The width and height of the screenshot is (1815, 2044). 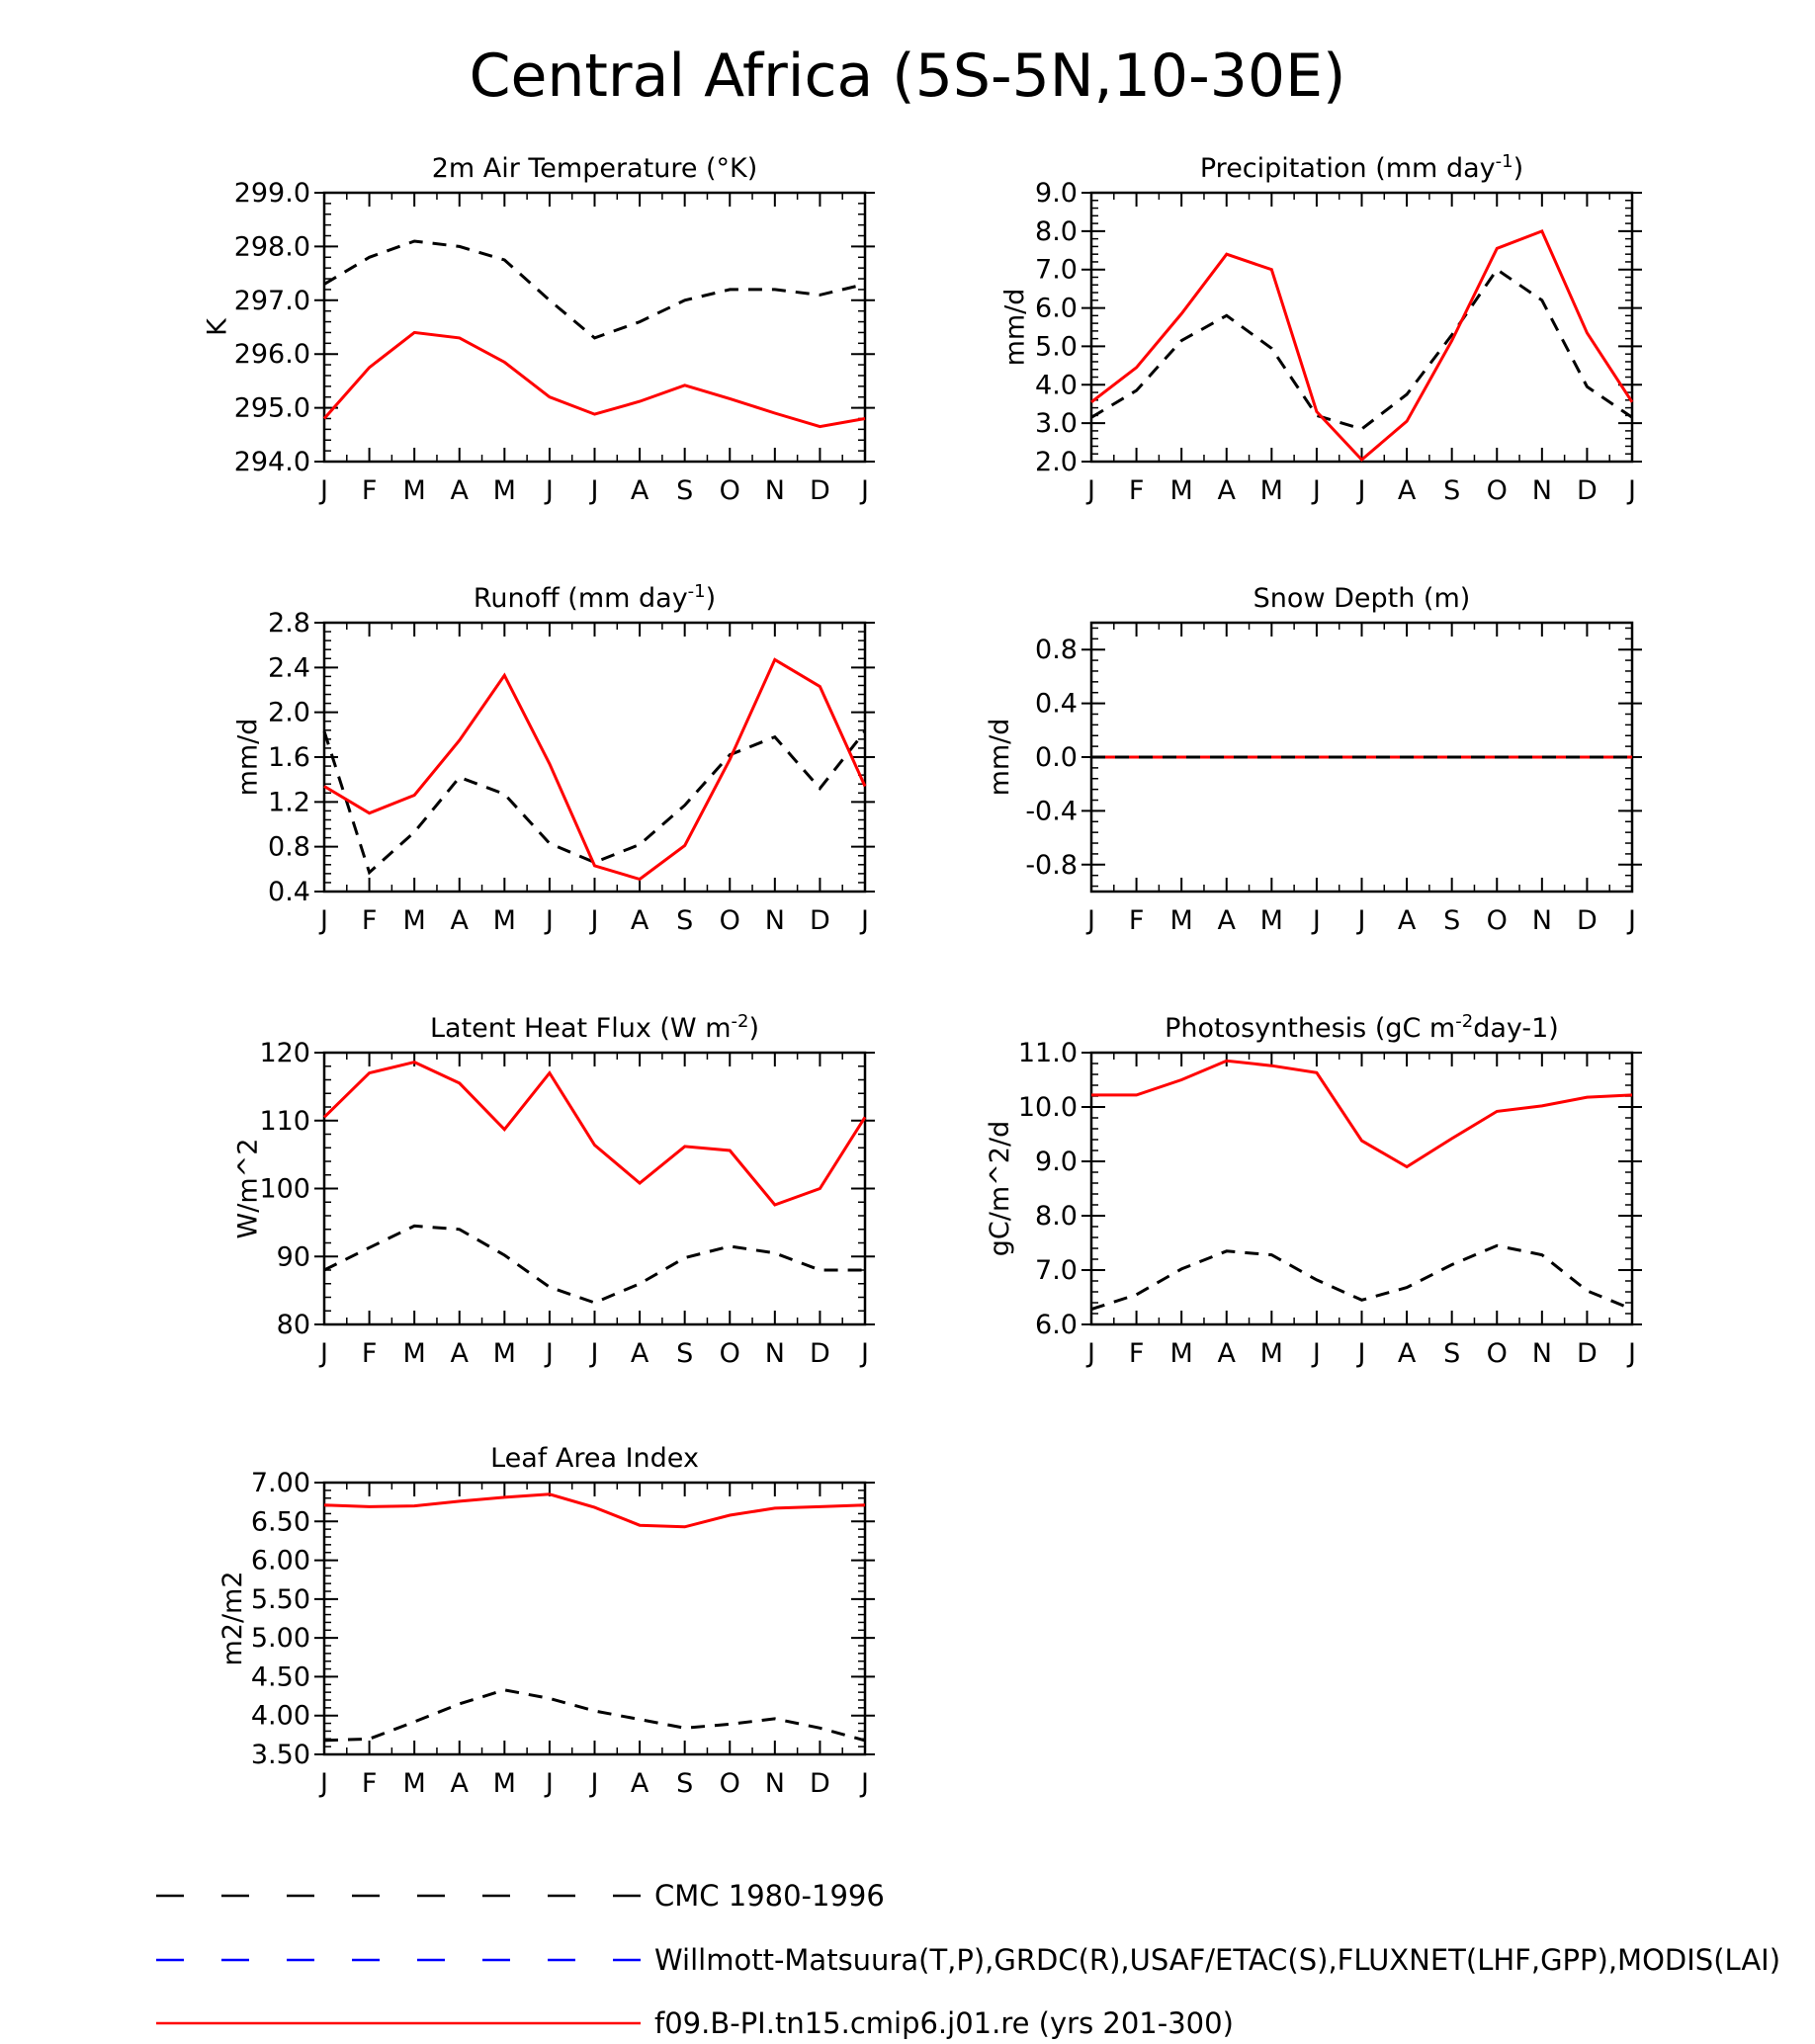 I want to click on y-tick-label: 7.0, so click(x=1056, y=1270).